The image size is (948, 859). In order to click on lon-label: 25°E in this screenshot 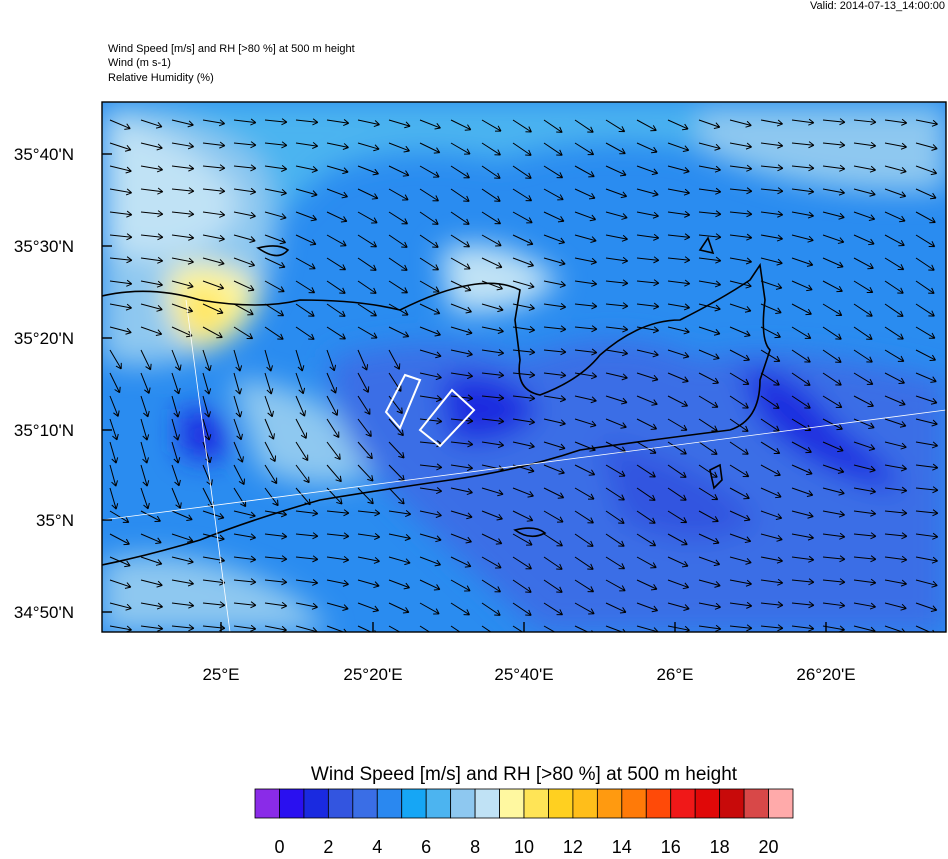, I will do `click(220, 674)`.